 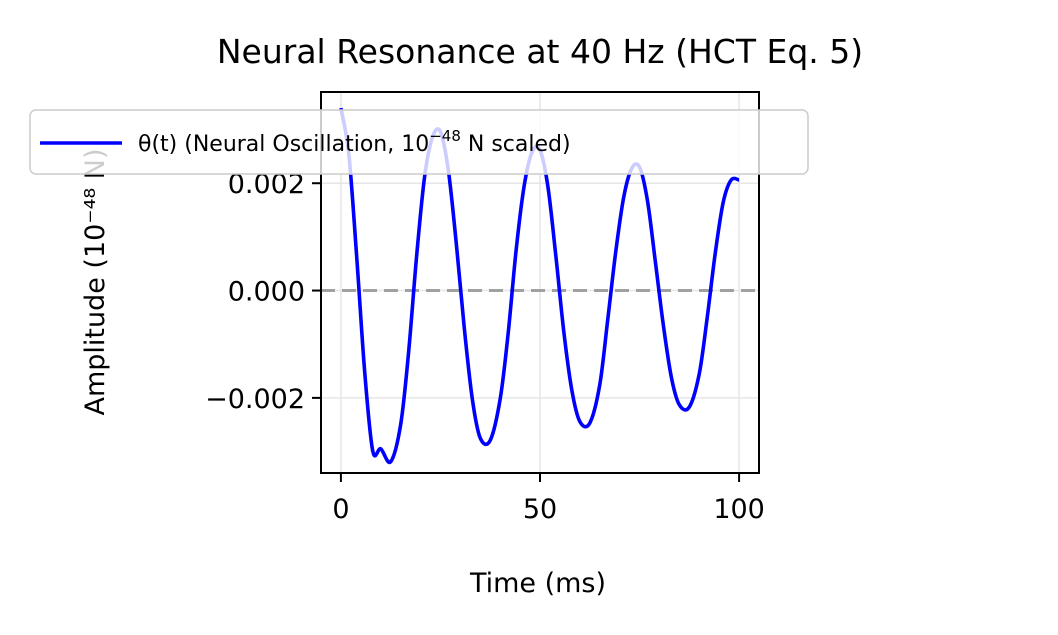 What do you see at coordinates (95, 281) in the screenshot?
I see `y-axis-label: Amplitude (10⁻⁴⁸ N)` at bounding box center [95, 281].